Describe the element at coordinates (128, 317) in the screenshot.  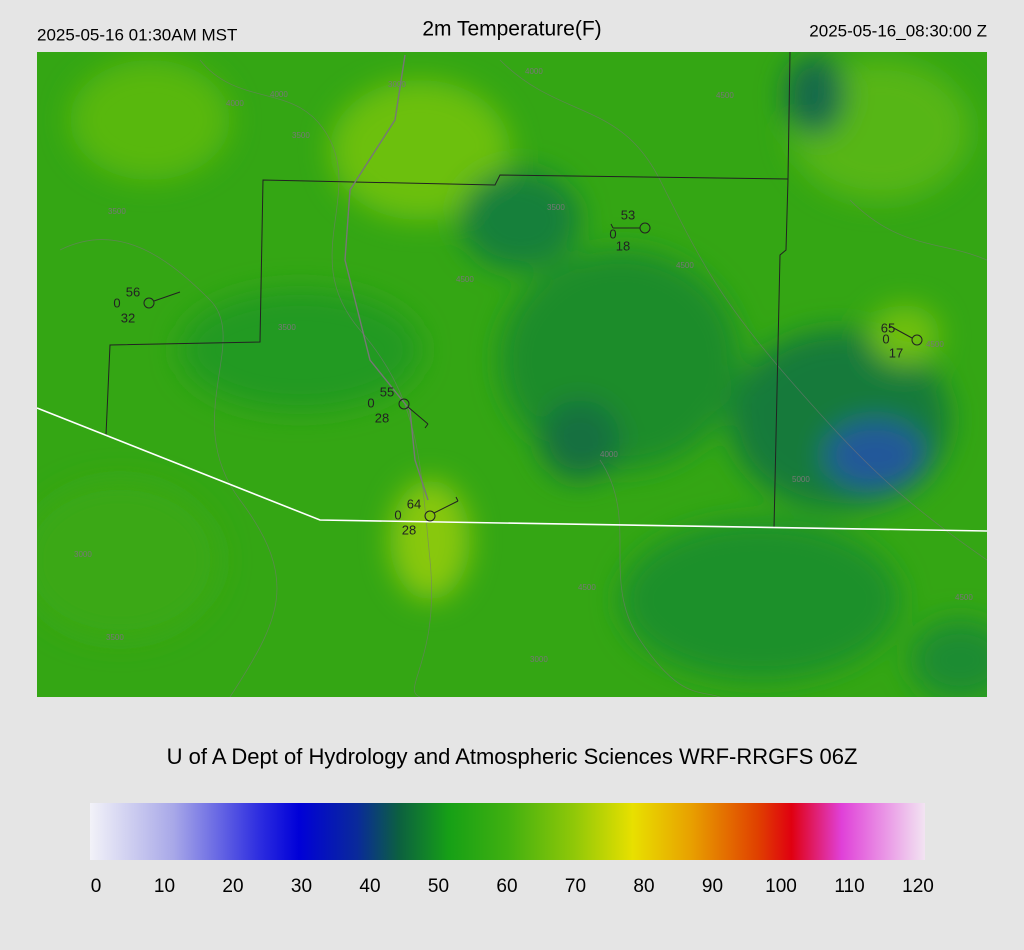
I see `station-dewpoint: 32` at that location.